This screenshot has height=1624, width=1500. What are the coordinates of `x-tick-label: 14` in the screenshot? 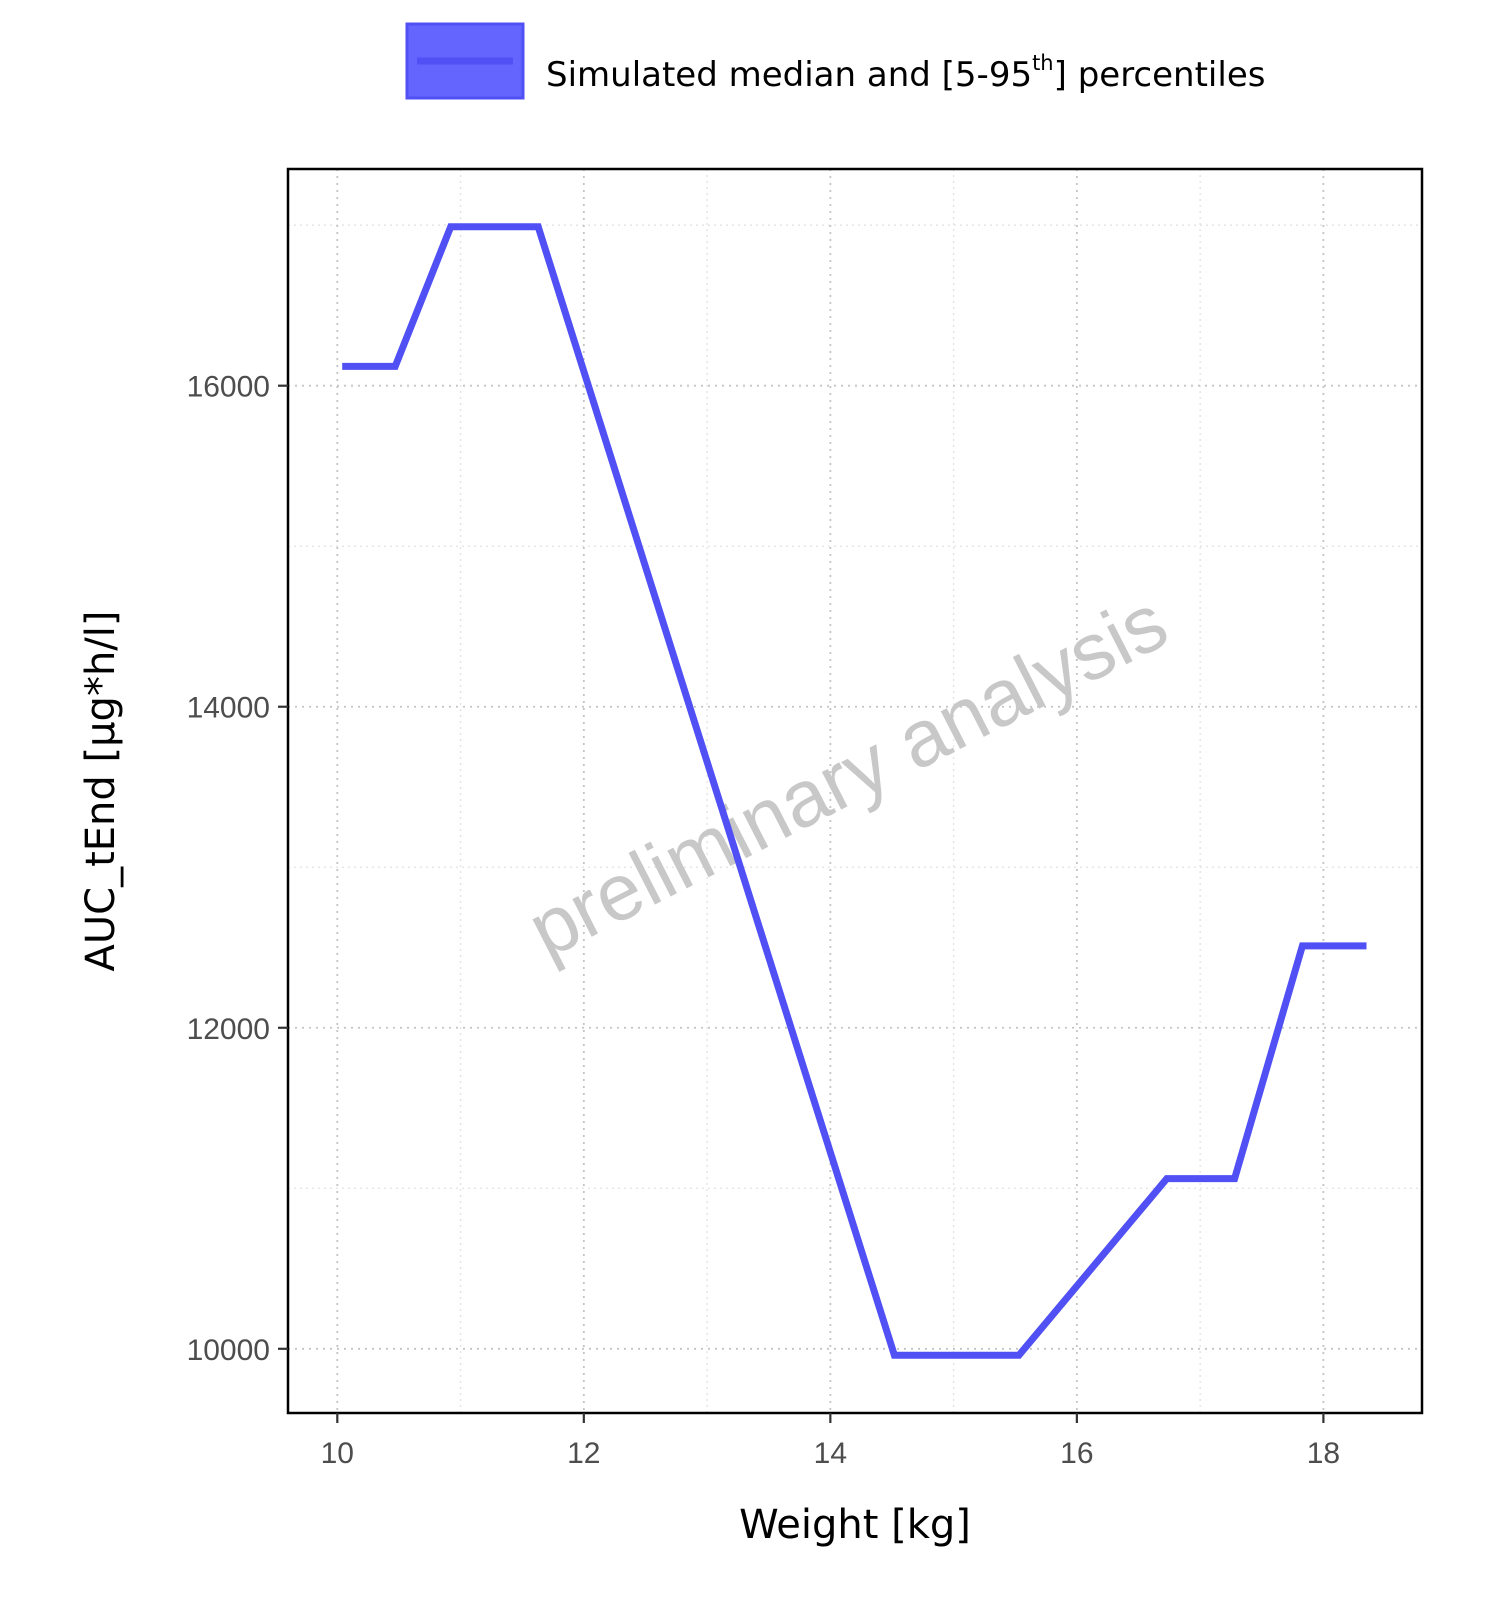 It's located at (830, 1453).